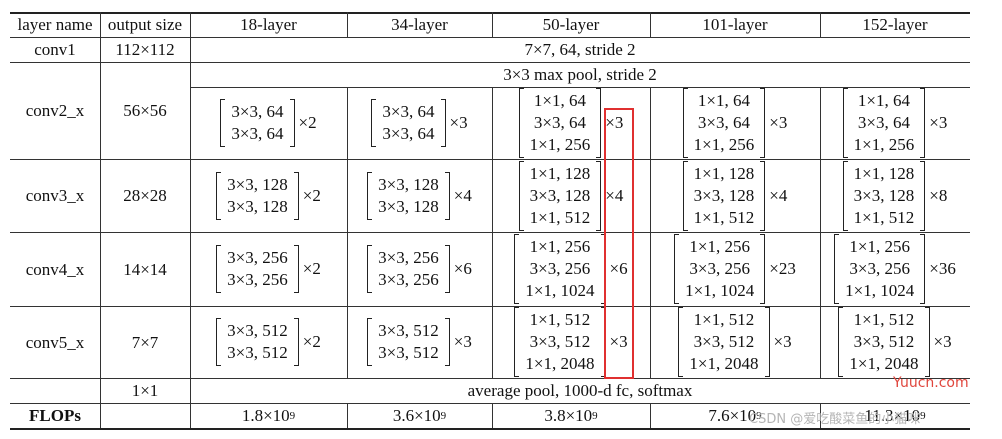  What do you see at coordinates (145, 195) in the screenshot?
I see `conv3-output: 28×28` at bounding box center [145, 195].